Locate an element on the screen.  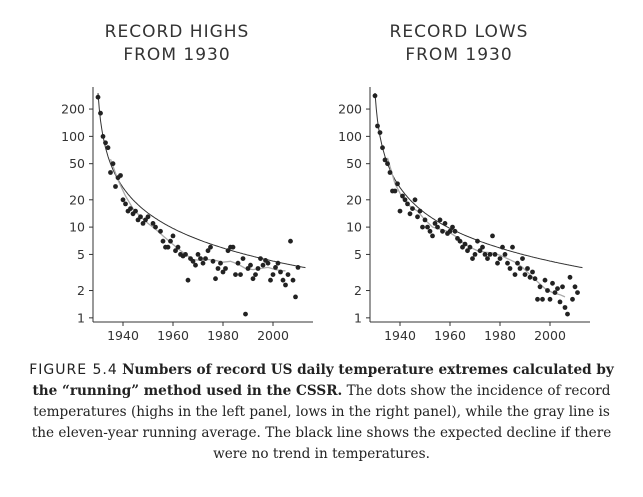
lows-y-tick-label: 100 is located at coordinates (350, 136).